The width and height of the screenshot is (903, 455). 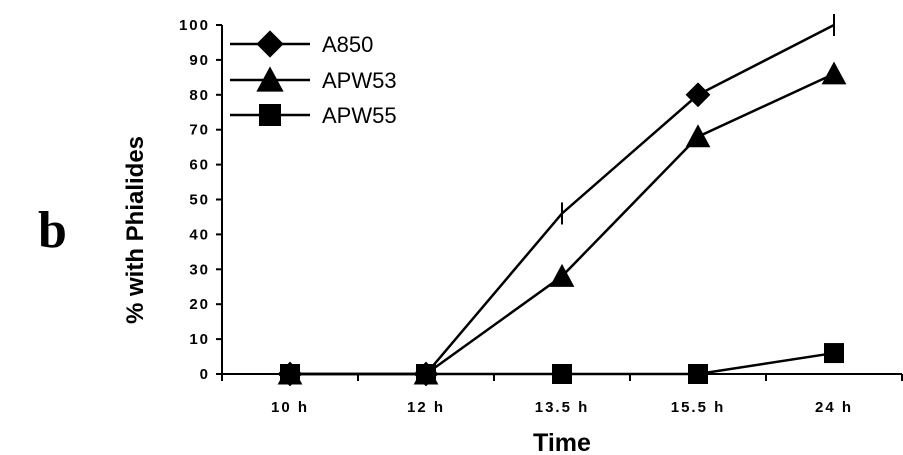 I want to click on series-apw55, so click(x=562, y=363).